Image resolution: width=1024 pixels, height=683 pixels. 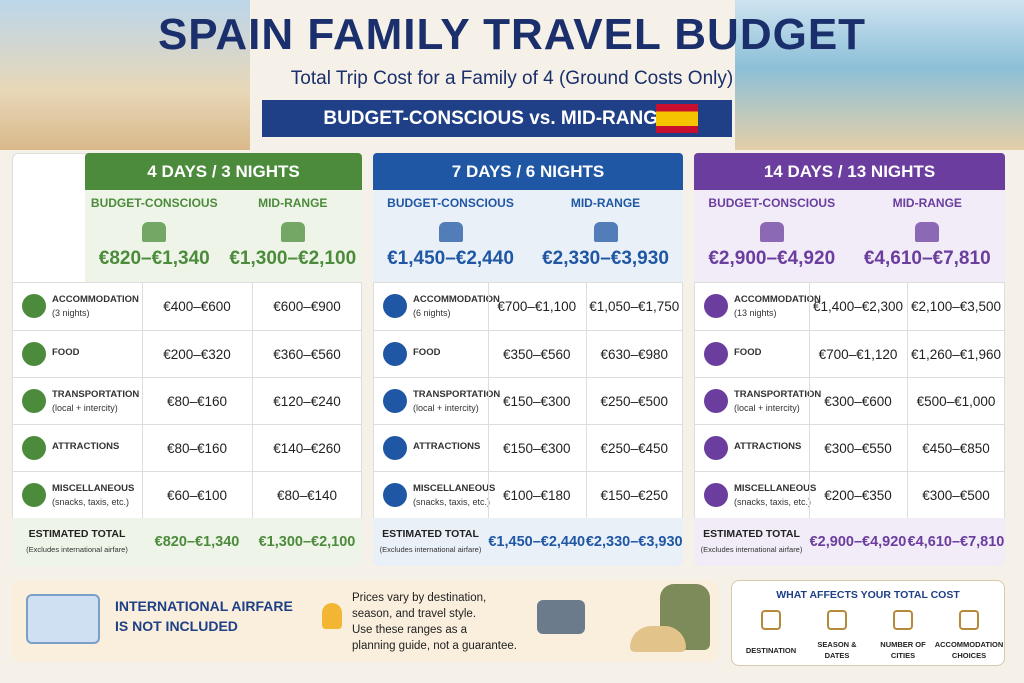 What do you see at coordinates (773, 502) in the screenshot?
I see `row-note: (snacks, taxis, etc.)` at bounding box center [773, 502].